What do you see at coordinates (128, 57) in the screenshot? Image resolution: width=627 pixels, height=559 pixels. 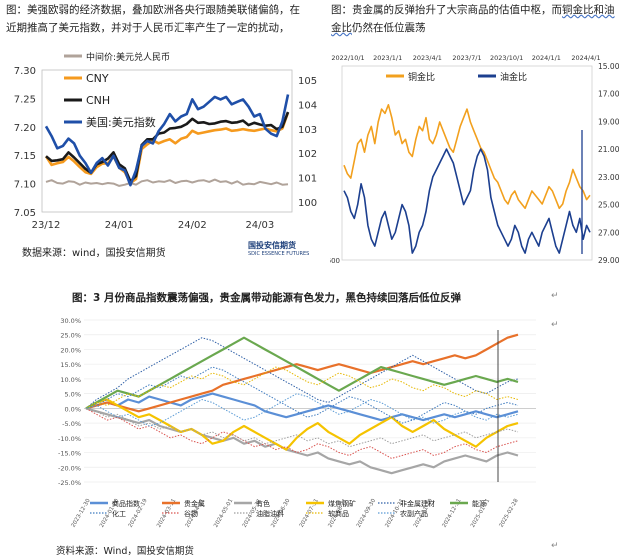 I see `fx-legend-label: 中间价:美元兑人民币` at bounding box center [128, 57].